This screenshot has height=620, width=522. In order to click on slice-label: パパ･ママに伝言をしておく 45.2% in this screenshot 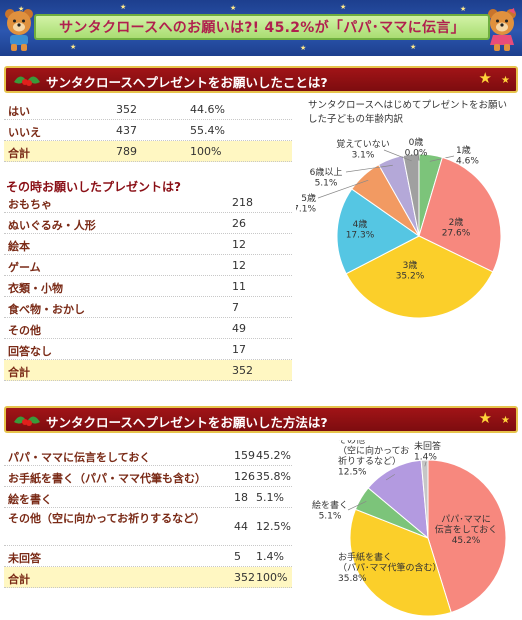, I will do `click(466, 530)`.